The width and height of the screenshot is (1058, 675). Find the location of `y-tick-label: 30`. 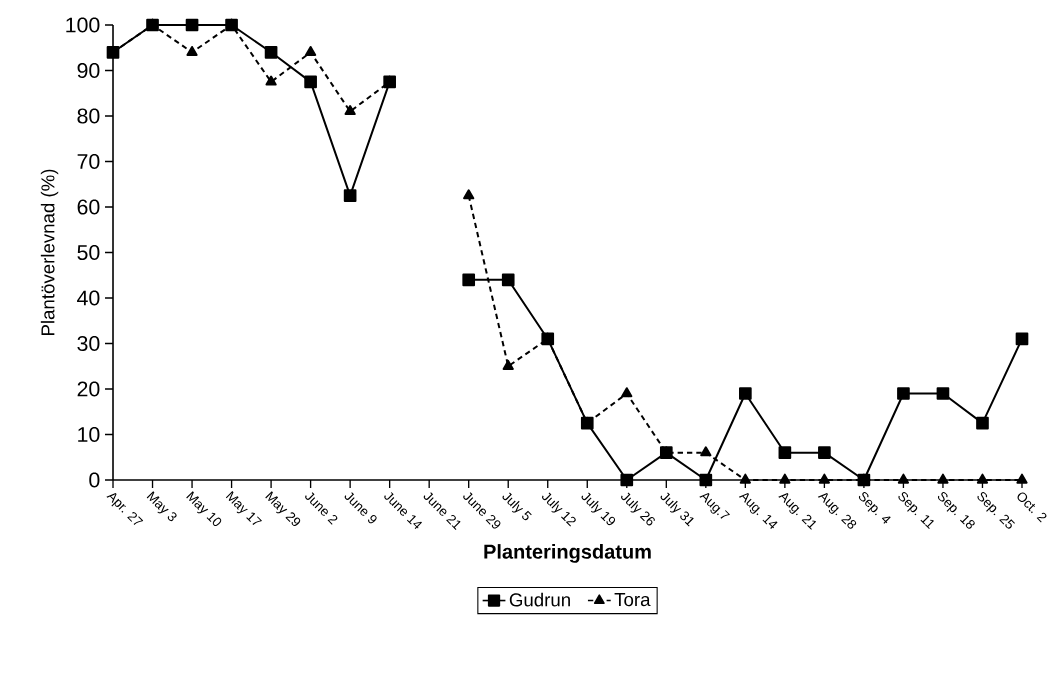

y-tick-label: 30 is located at coordinates (88, 343).